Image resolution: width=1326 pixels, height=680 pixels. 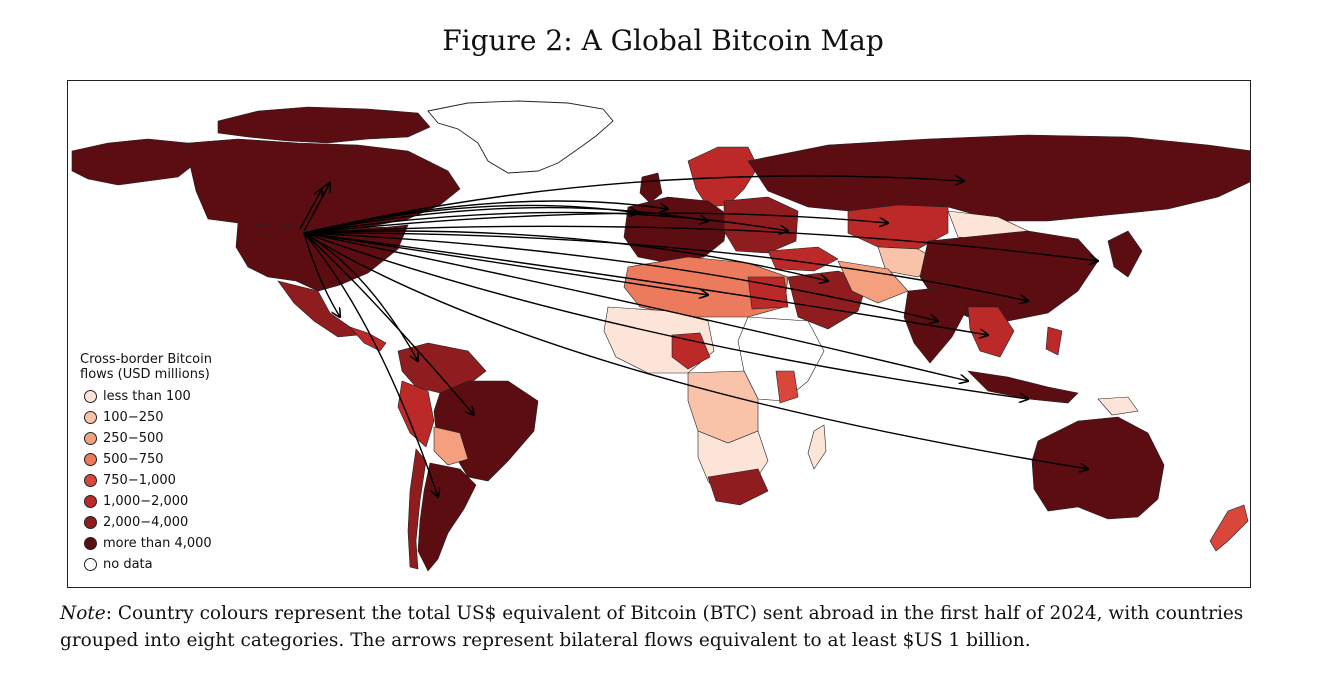 What do you see at coordinates (787, 387) in the screenshot?
I see `region-kenya` at bounding box center [787, 387].